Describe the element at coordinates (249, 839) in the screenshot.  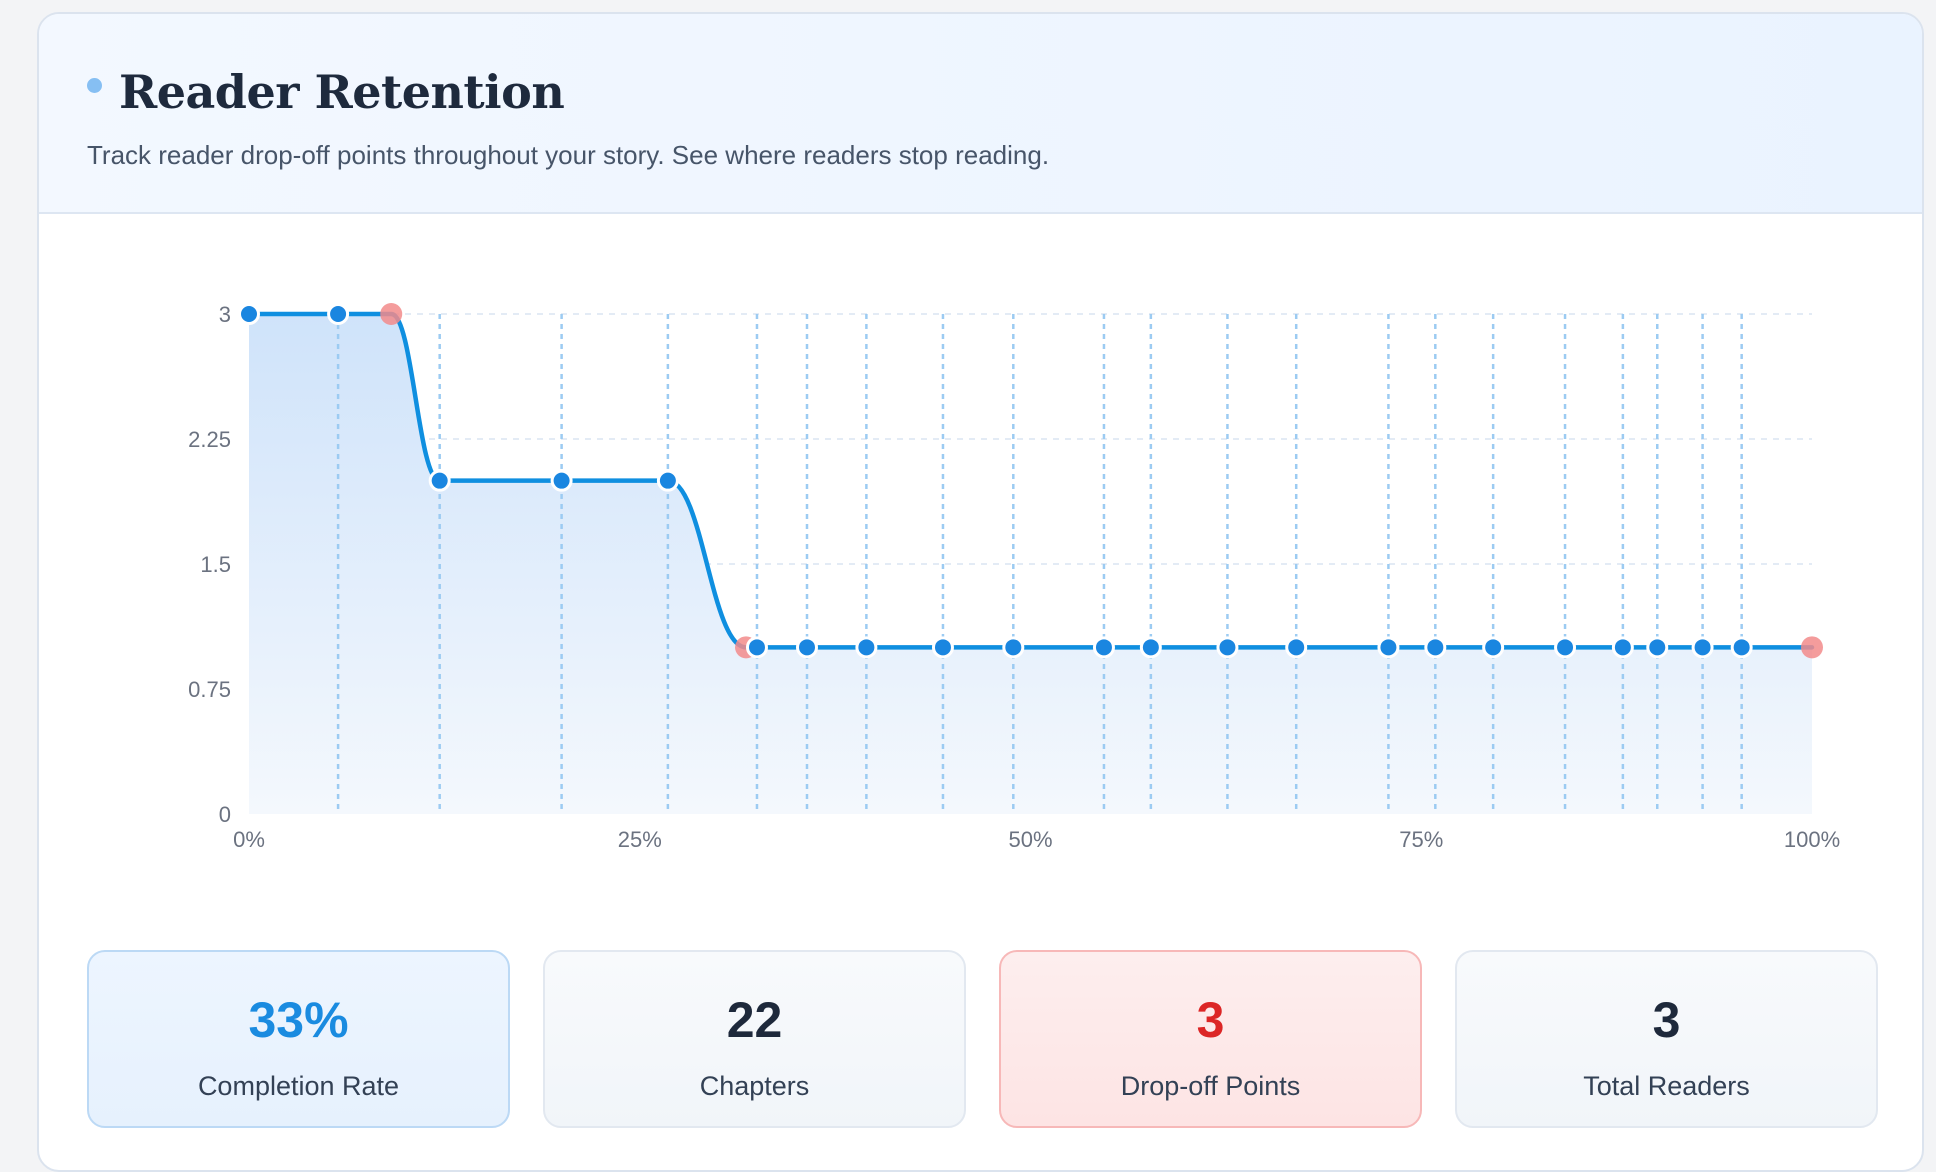
I see `x-tick-label: 0%` at that location.